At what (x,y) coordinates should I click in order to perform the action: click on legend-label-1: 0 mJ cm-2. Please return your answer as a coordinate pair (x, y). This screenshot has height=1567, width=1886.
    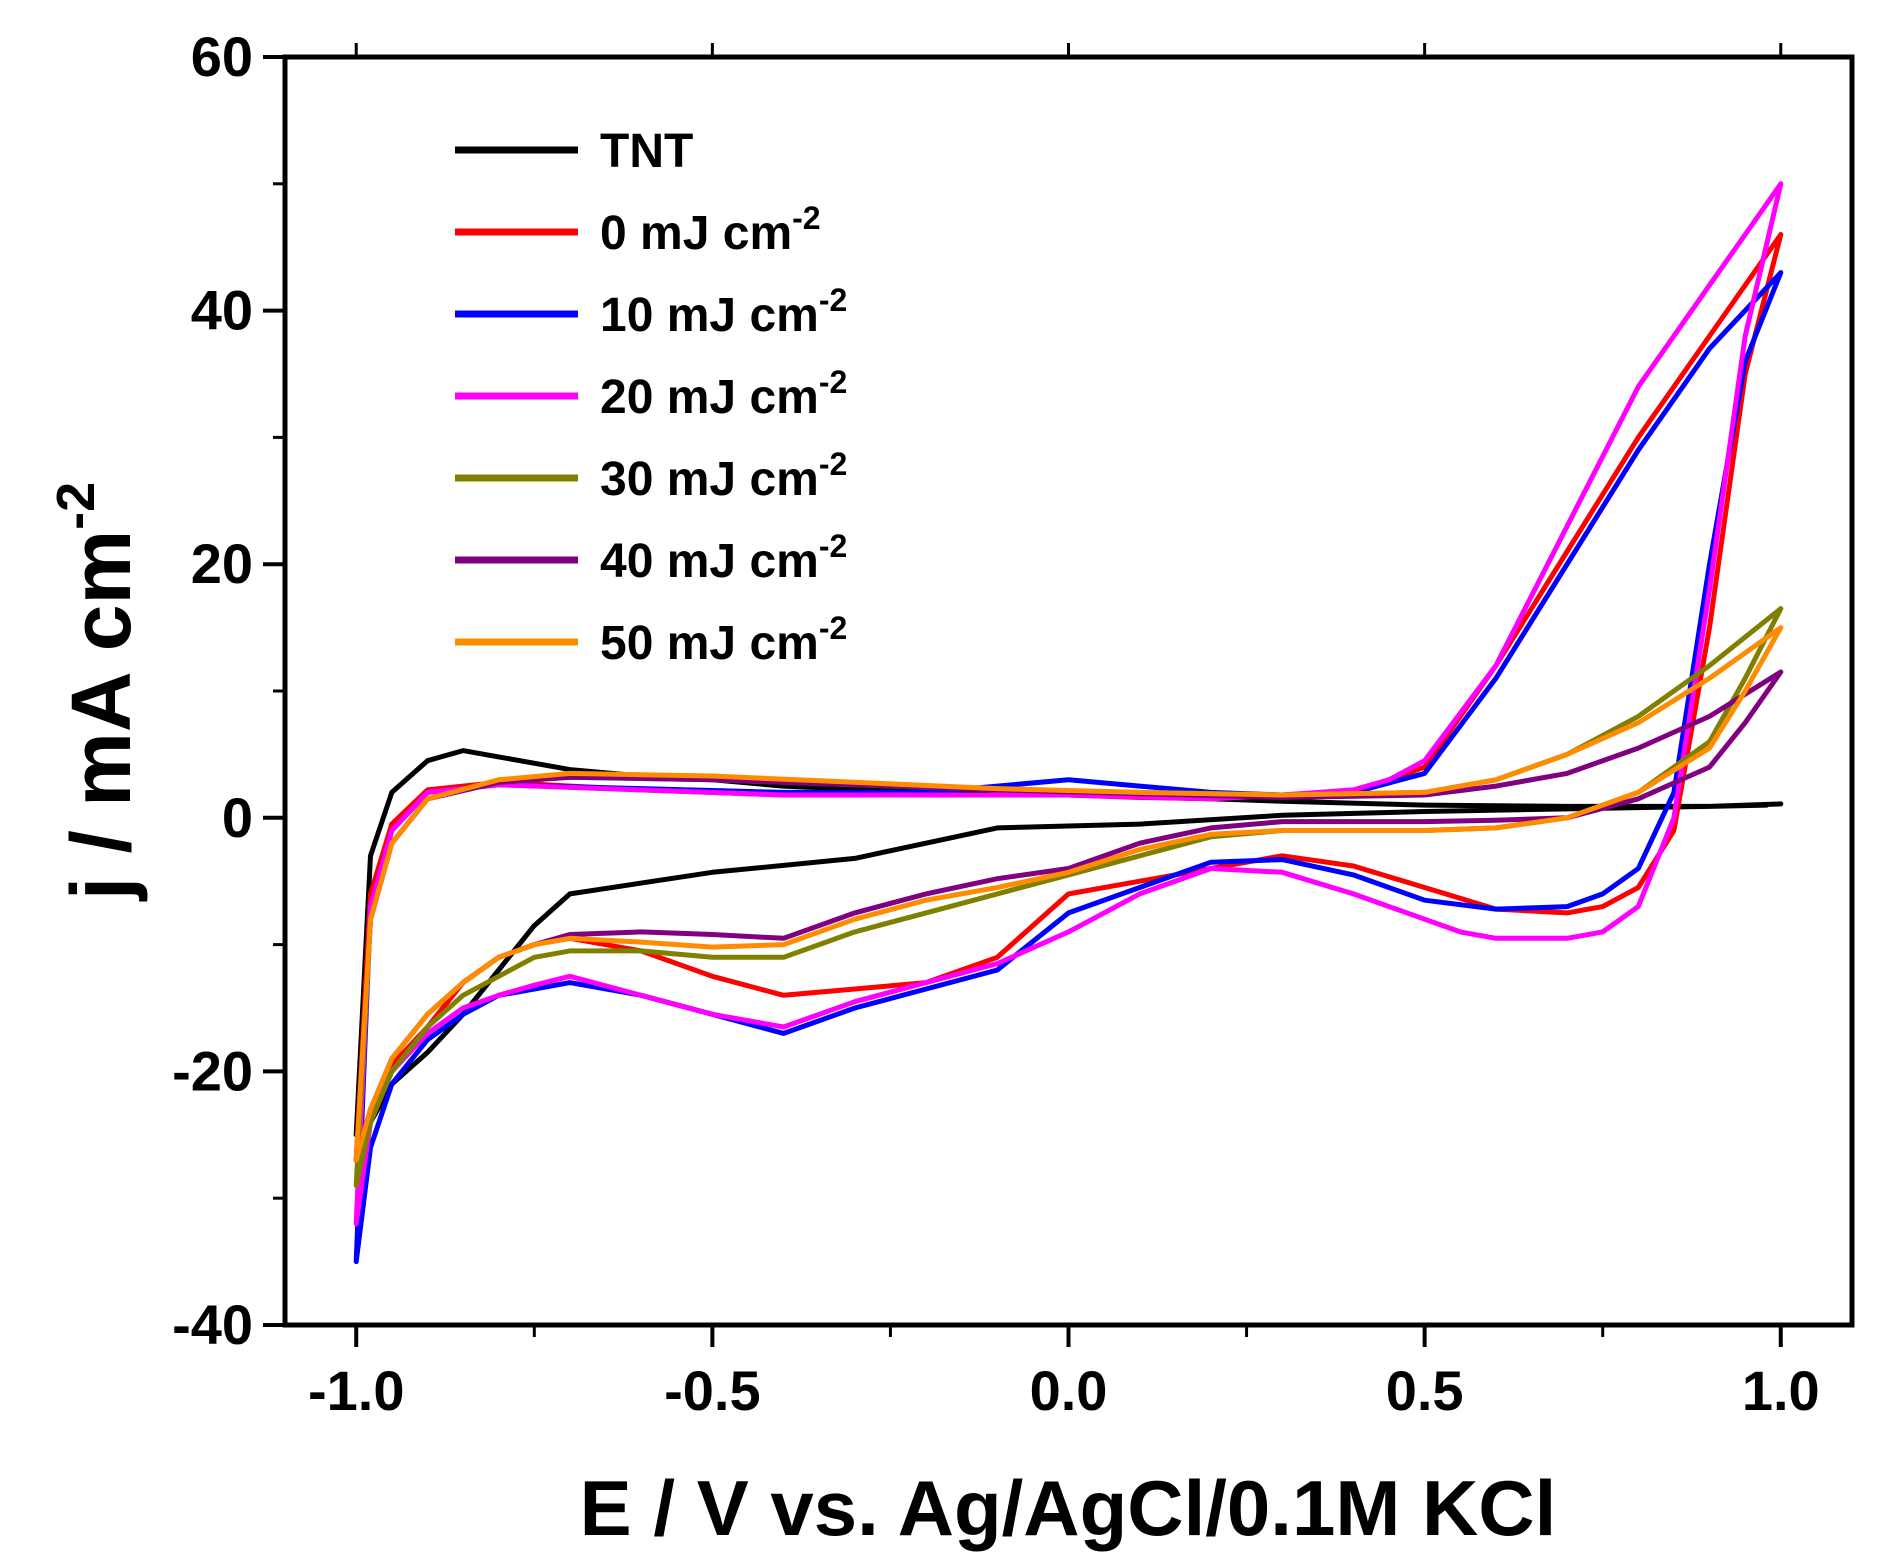
    Looking at the image, I should click on (710, 230).